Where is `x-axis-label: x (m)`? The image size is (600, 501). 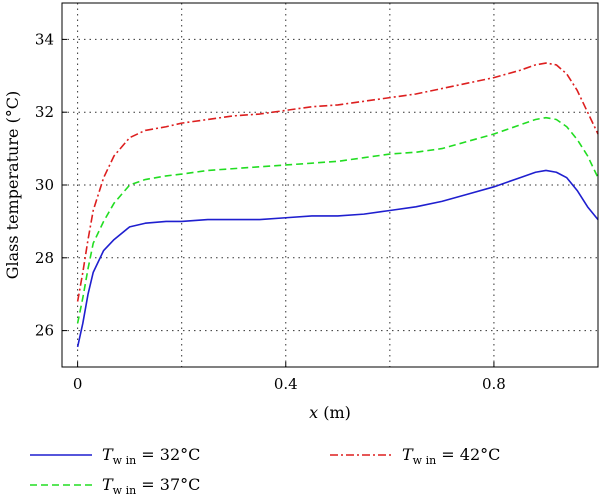 x-axis-label: x (m) is located at coordinates (330, 412).